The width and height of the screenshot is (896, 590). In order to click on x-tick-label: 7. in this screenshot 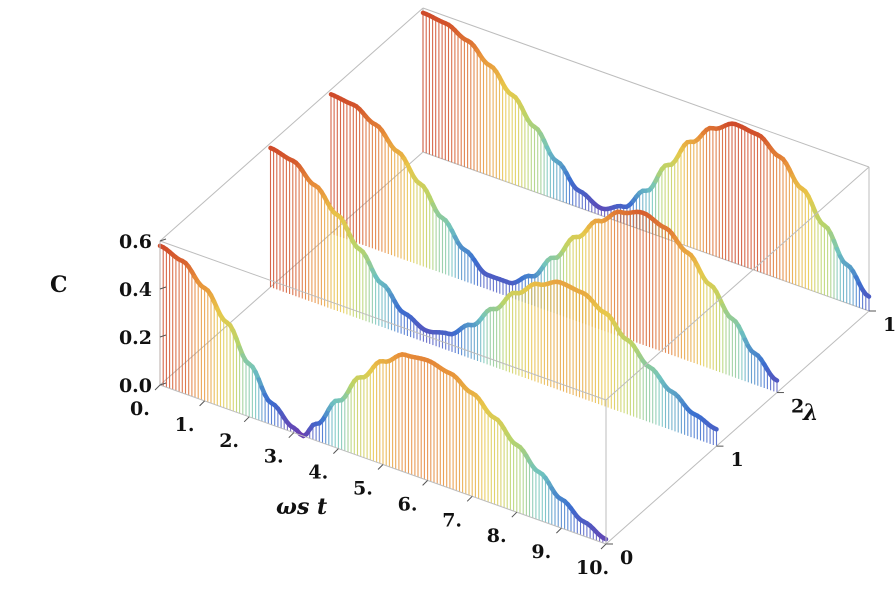, I will do `click(452, 520)`.